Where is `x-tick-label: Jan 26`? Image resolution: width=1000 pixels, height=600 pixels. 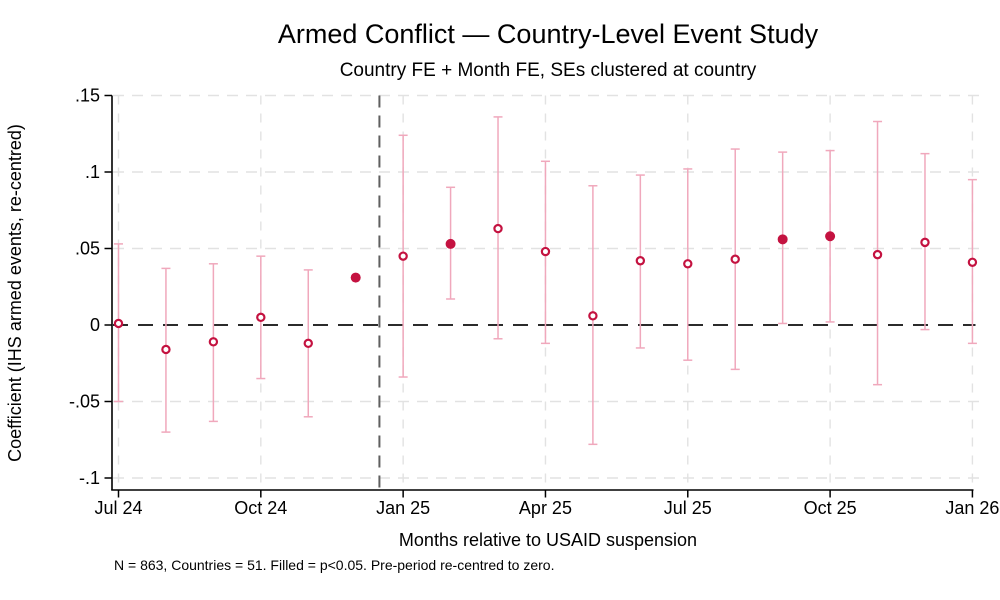 x-tick-label: Jan 26 is located at coordinates (972, 508).